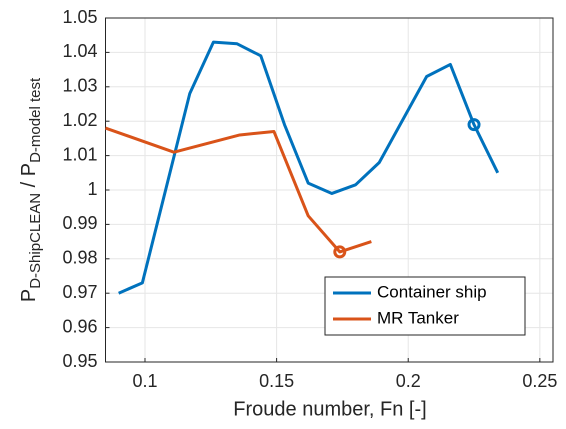 The width and height of the screenshot is (566, 429). I want to click on data-line, so click(238, 190).